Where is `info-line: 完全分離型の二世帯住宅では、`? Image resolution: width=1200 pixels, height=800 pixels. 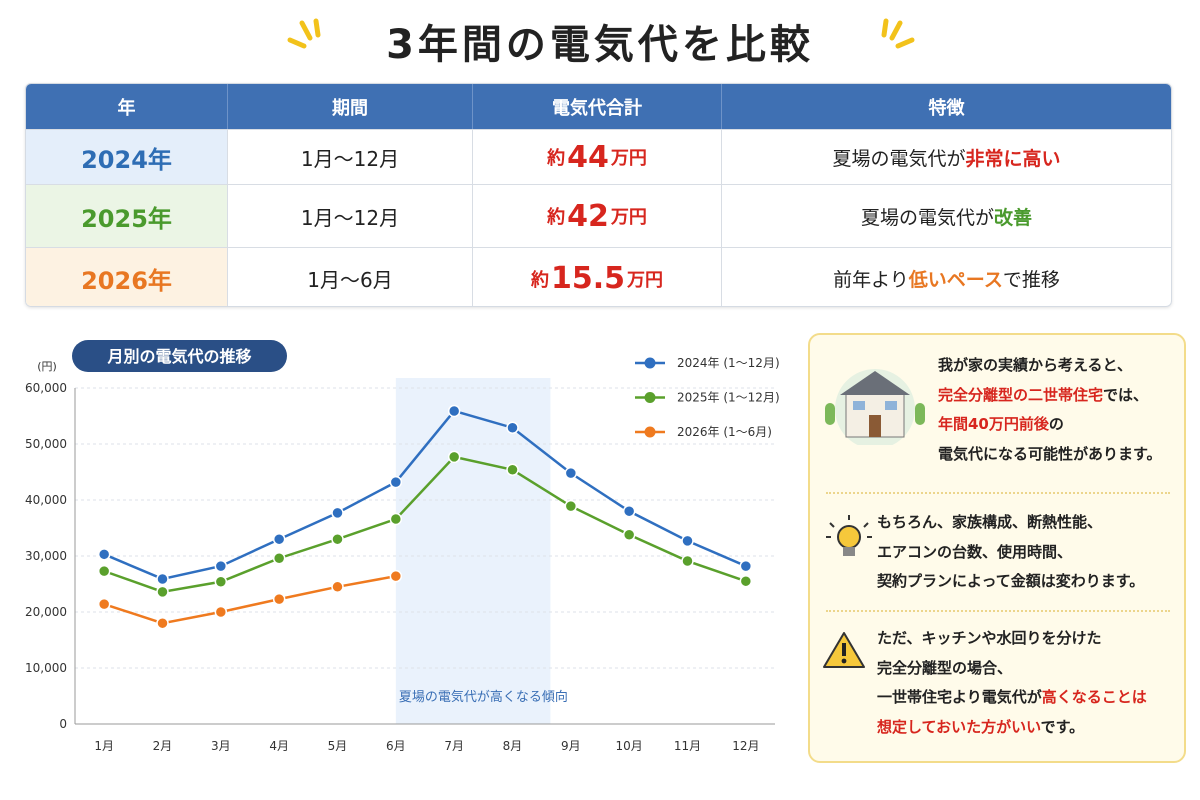
info-line: 完全分離型の二世帯住宅では、 is located at coordinates (1050, 396).